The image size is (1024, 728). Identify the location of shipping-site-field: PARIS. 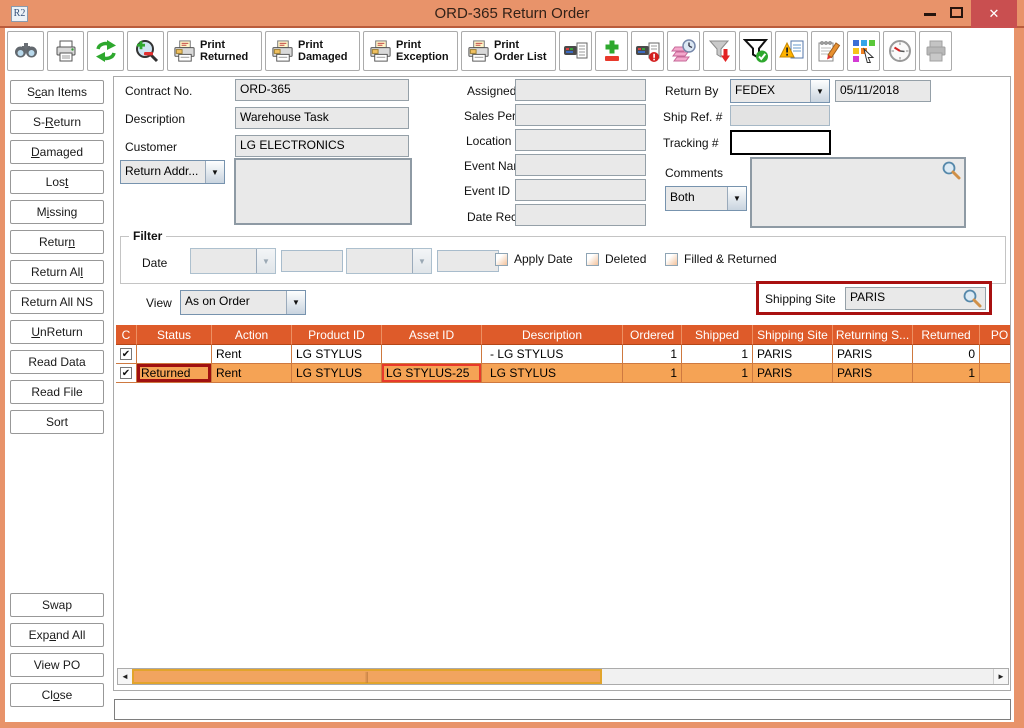
(915, 298).